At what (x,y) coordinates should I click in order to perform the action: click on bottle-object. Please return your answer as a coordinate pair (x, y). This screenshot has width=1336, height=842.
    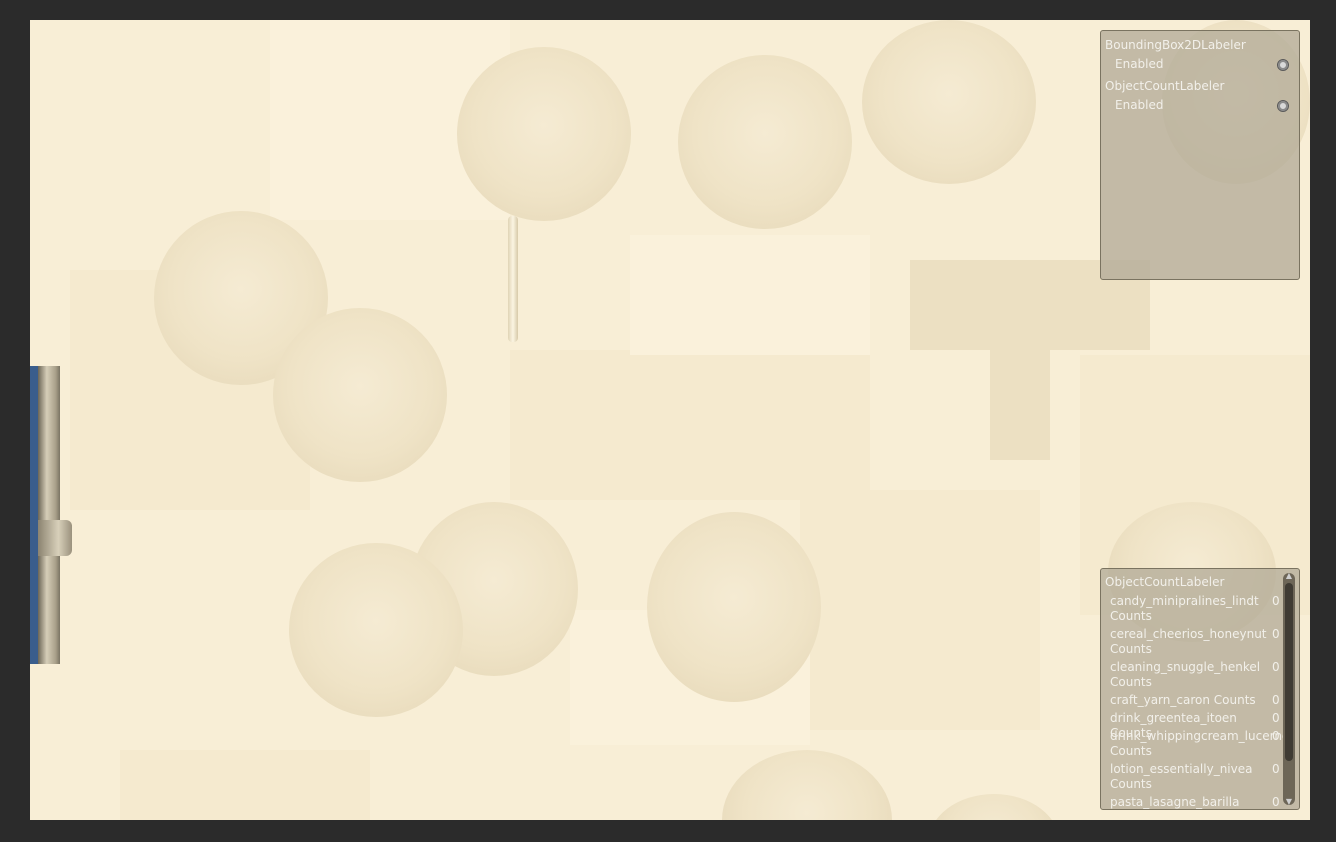
    Looking at the image, I should click on (49, 515).